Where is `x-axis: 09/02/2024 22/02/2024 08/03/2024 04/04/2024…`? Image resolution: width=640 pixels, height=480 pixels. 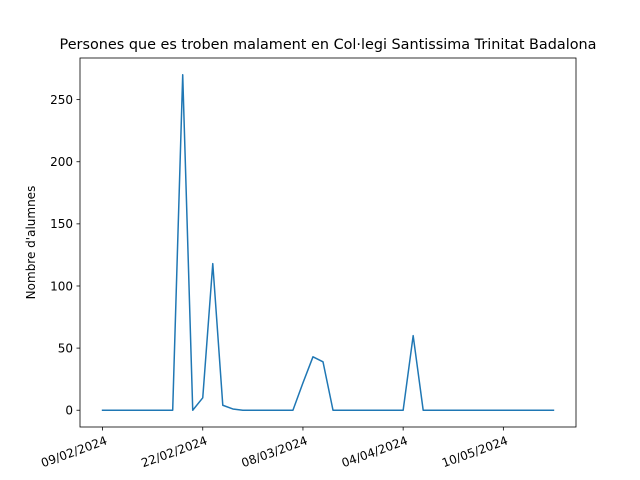
x-axis: 09/02/2024 22/02/2024 08/03/2024 04/04/2024… is located at coordinates (274, 448).